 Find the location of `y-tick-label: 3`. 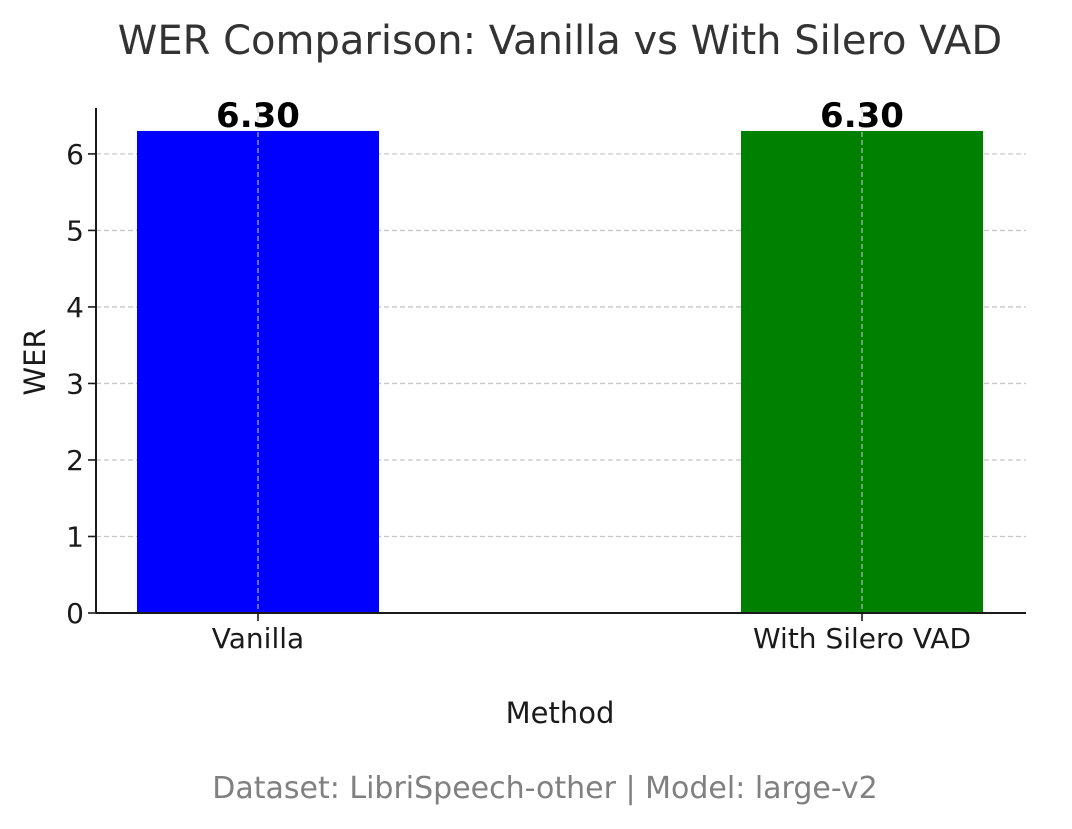

y-tick-label: 3 is located at coordinates (75, 383).